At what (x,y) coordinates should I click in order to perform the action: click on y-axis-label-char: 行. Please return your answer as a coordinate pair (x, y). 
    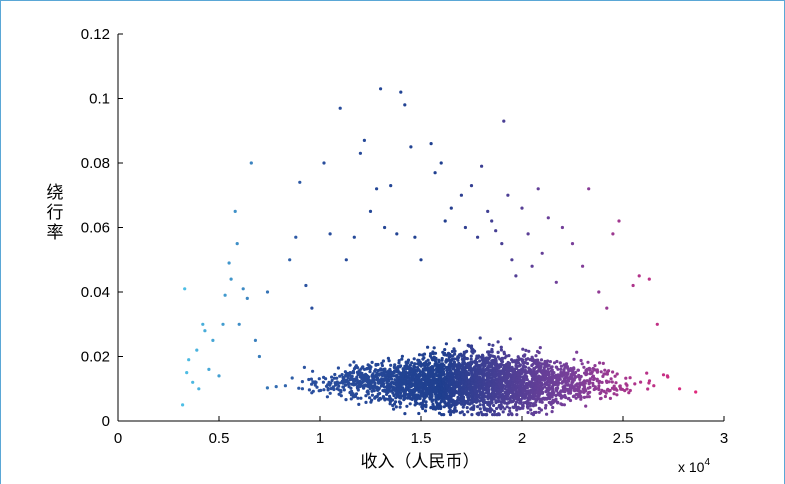
    Looking at the image, I should click on (55, 212).